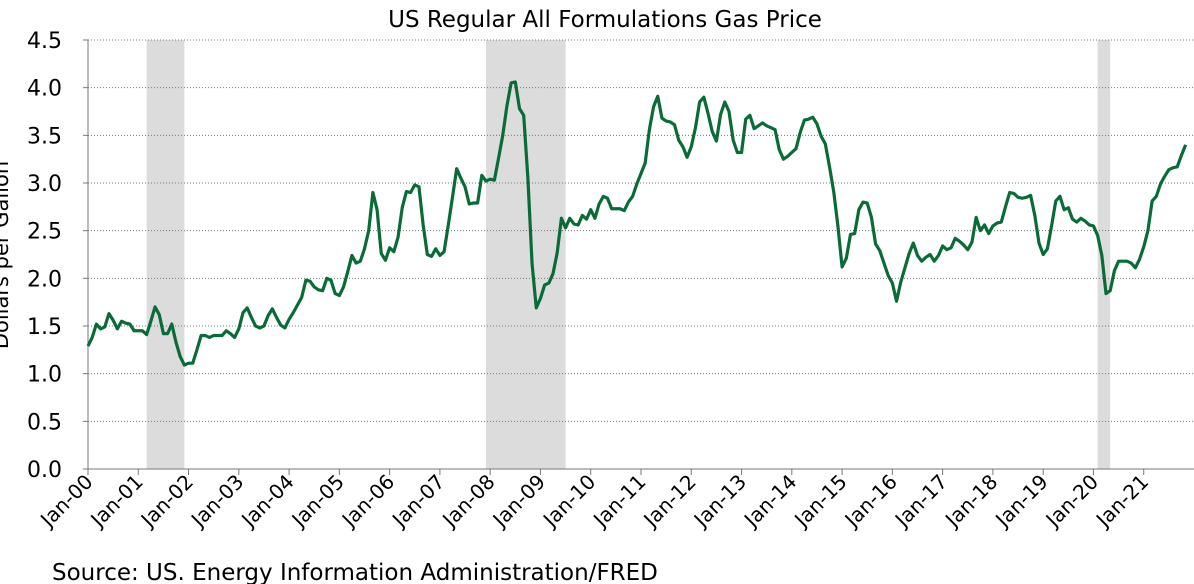 This screenshot has height=584, width=1194. I want to click on y-tick-label: 2.5, so click(44, 232).